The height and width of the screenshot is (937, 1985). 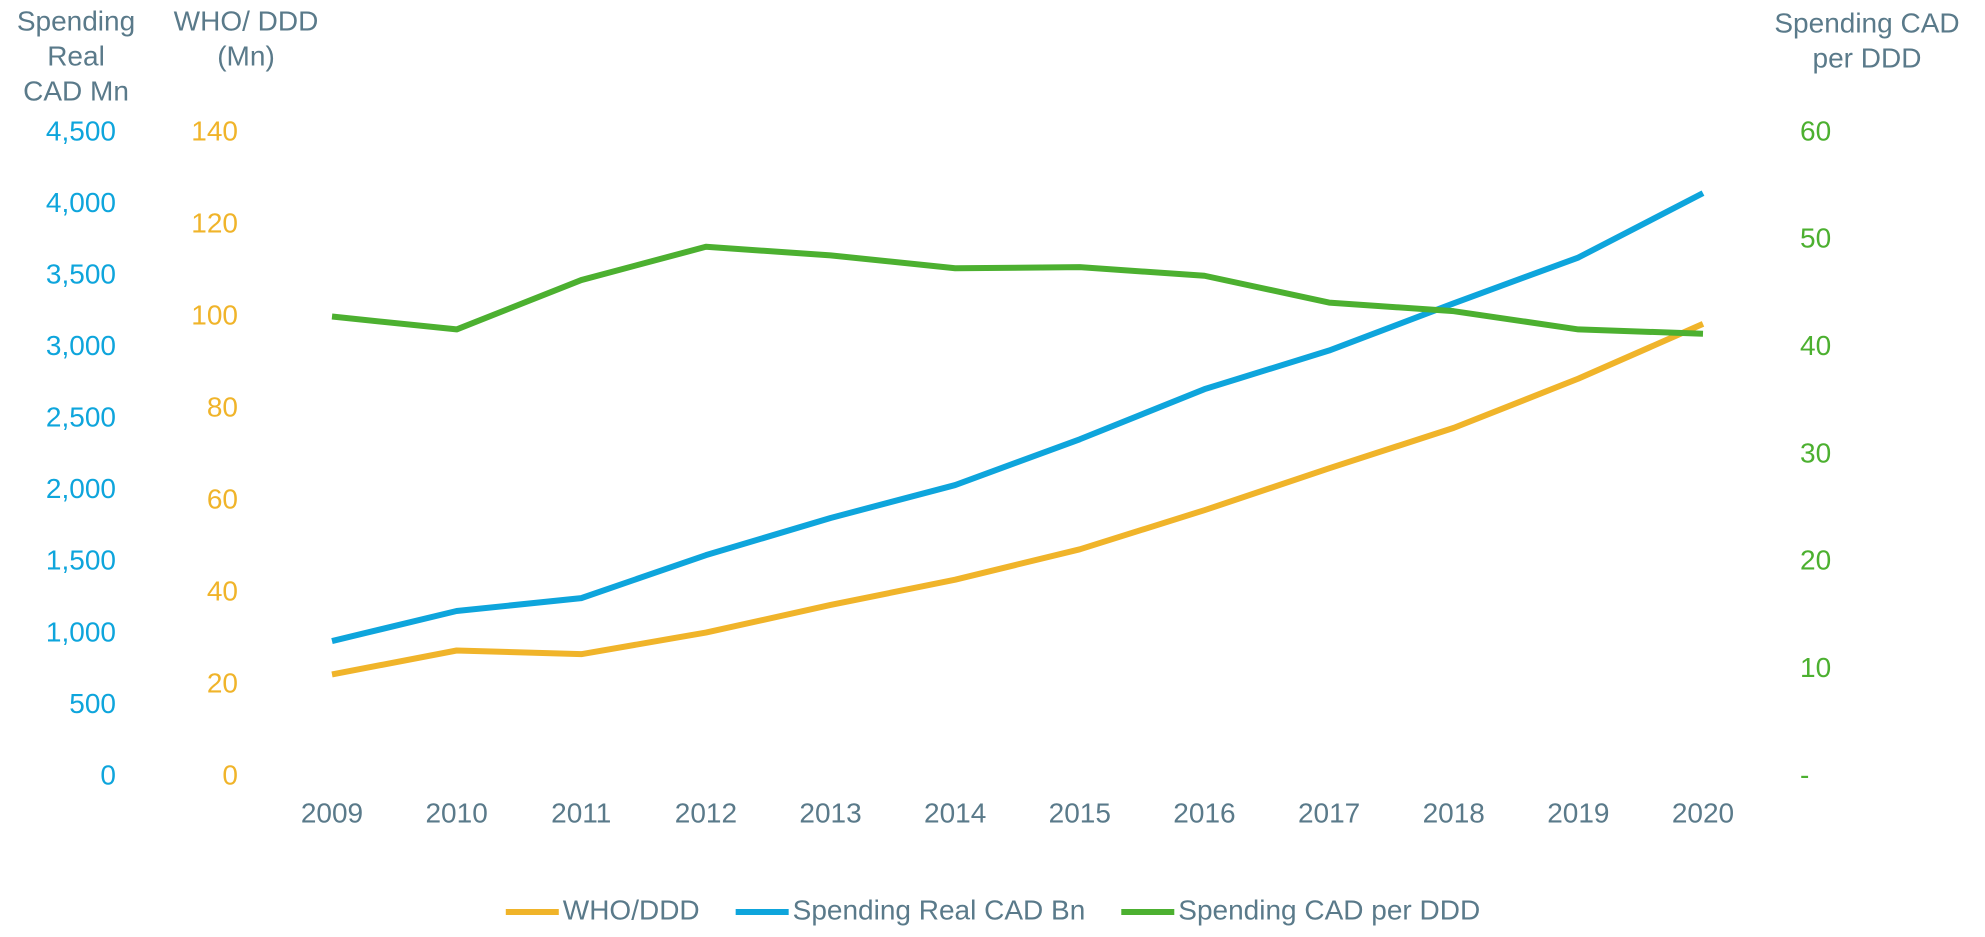 What do you see at coordinates (76, 90) in the screenshot?
I see `axis-title: CAD Mn` at bounding box center [76, 90].